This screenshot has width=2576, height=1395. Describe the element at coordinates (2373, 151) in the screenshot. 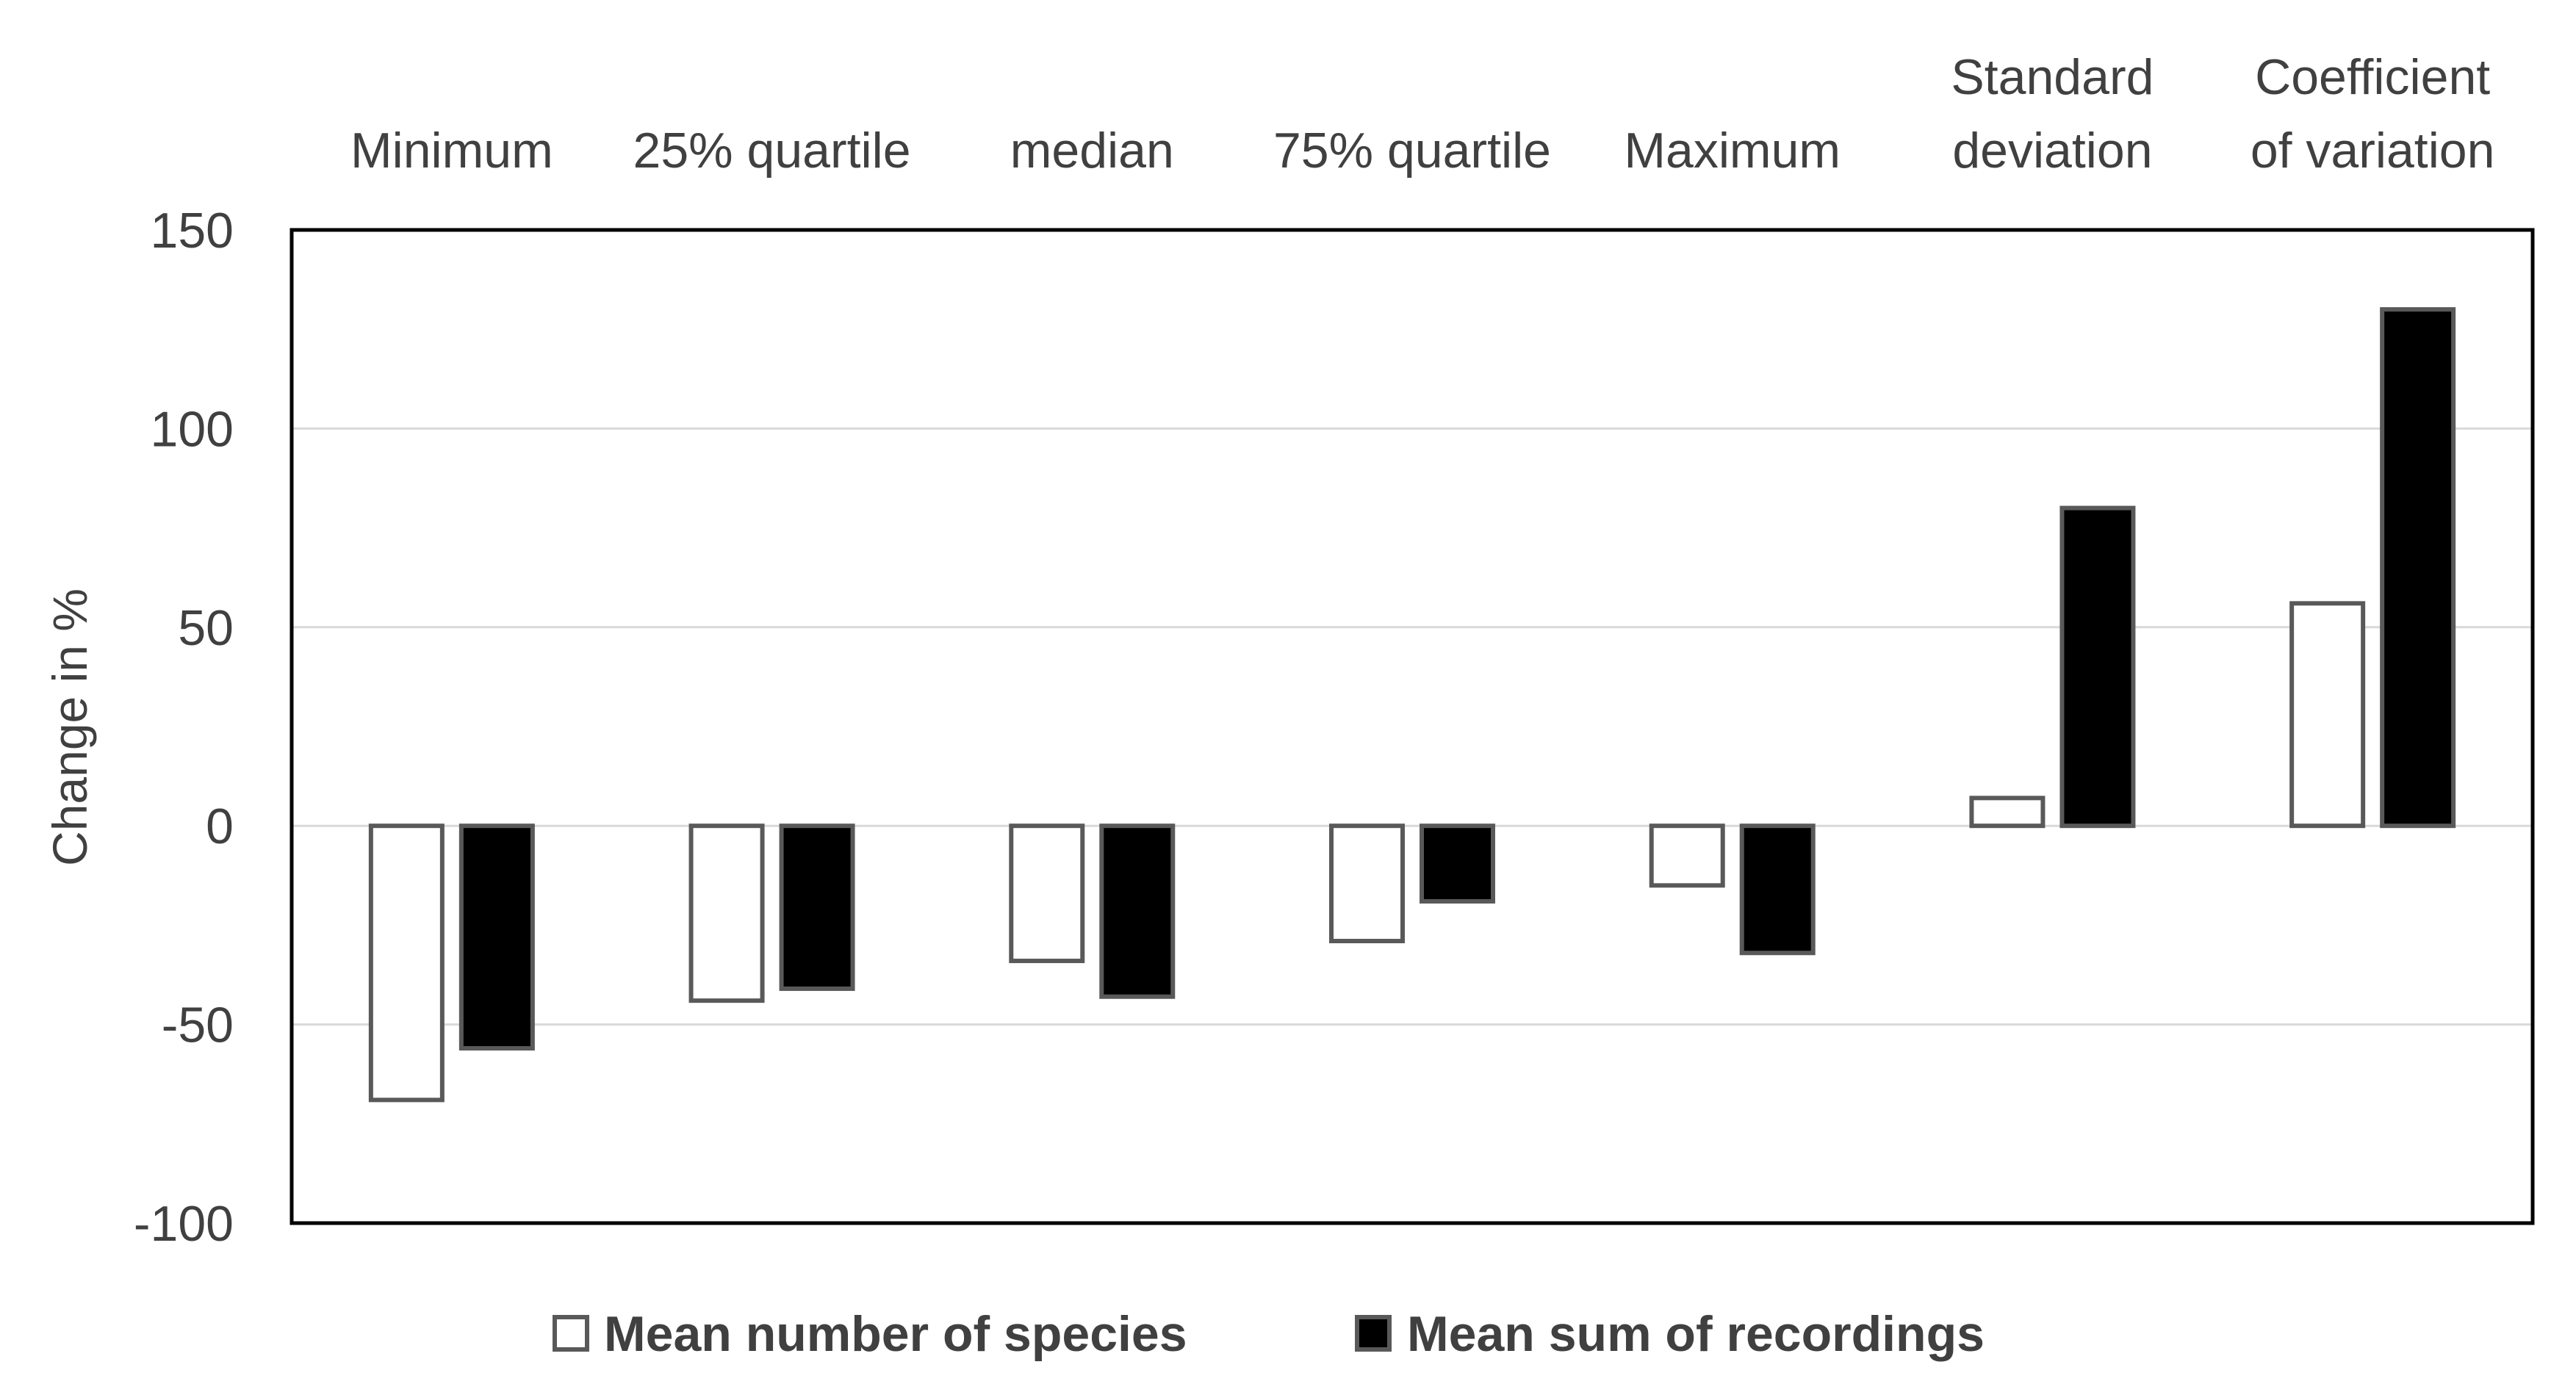

I see `category-label: of variation` at that location.